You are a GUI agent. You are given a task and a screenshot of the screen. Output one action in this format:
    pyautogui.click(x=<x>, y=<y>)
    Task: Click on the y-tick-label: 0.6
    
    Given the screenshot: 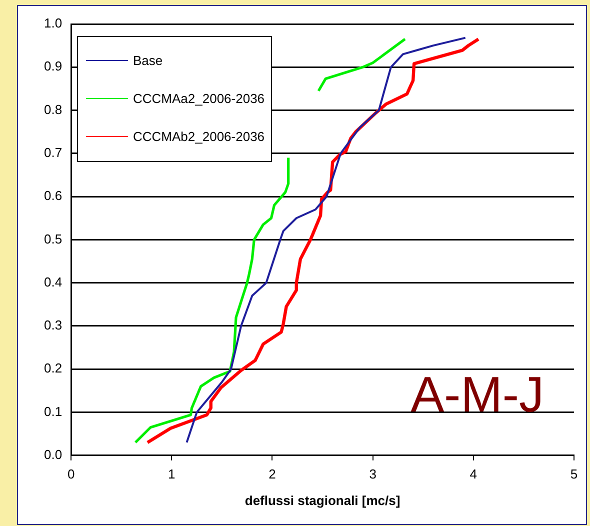 What is the action you would take?
    pyautogui.click(x=53, y=196)
    